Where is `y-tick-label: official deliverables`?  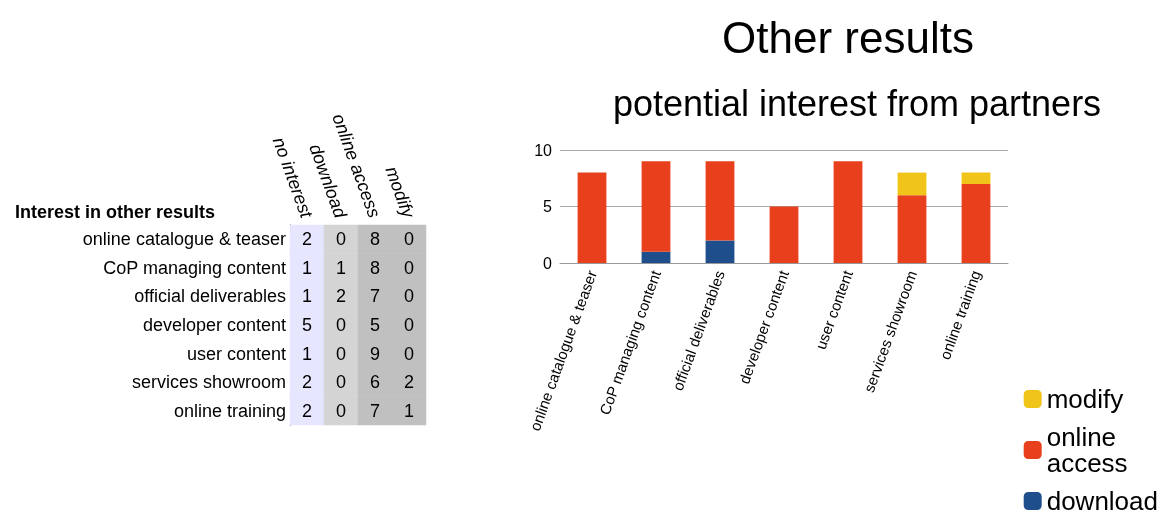 y-tick-label: official deliverables is located at coordinates (210, 296).